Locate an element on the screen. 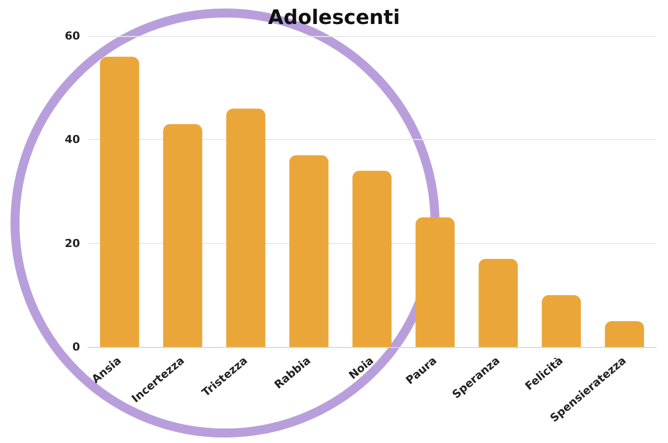 The image size is (668, 443). chart-title: Adolescenti is located at coordinates (334, 17).